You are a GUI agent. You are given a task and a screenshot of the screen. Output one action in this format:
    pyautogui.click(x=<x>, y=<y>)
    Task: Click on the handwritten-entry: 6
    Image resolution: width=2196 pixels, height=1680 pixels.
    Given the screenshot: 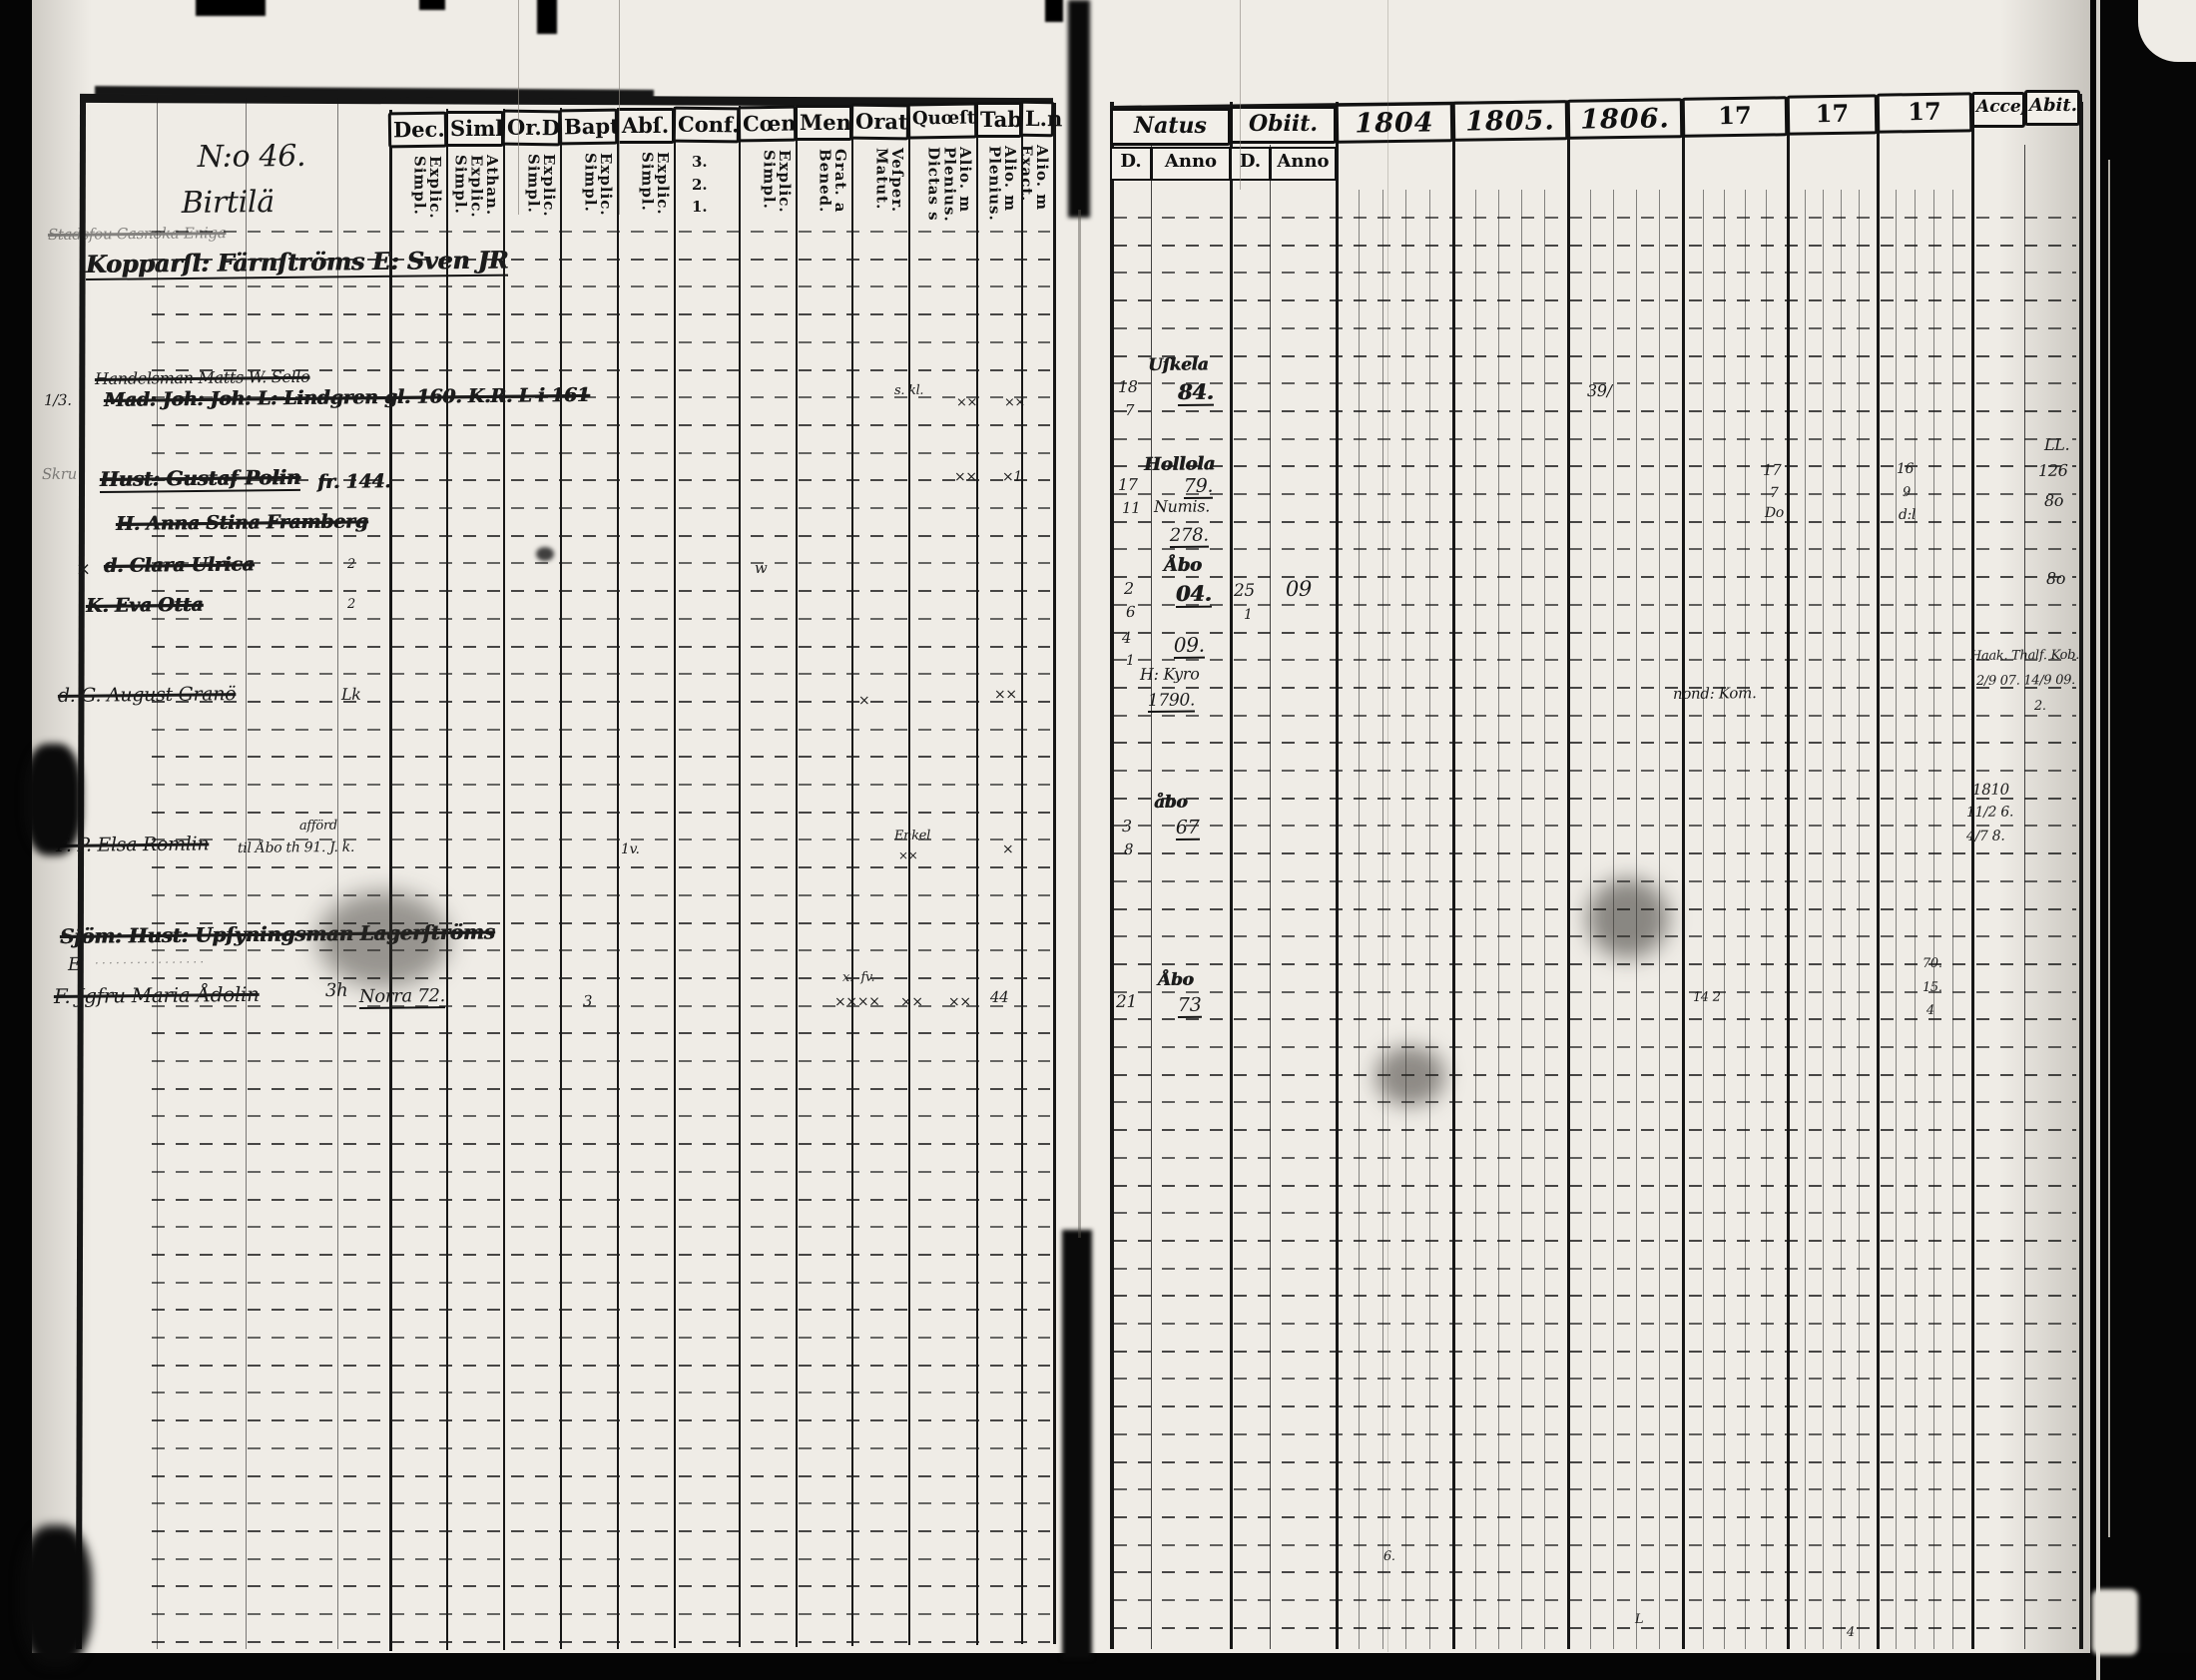 What is the action you would take?
    pyautogui.click(x=1130, y=611)
    